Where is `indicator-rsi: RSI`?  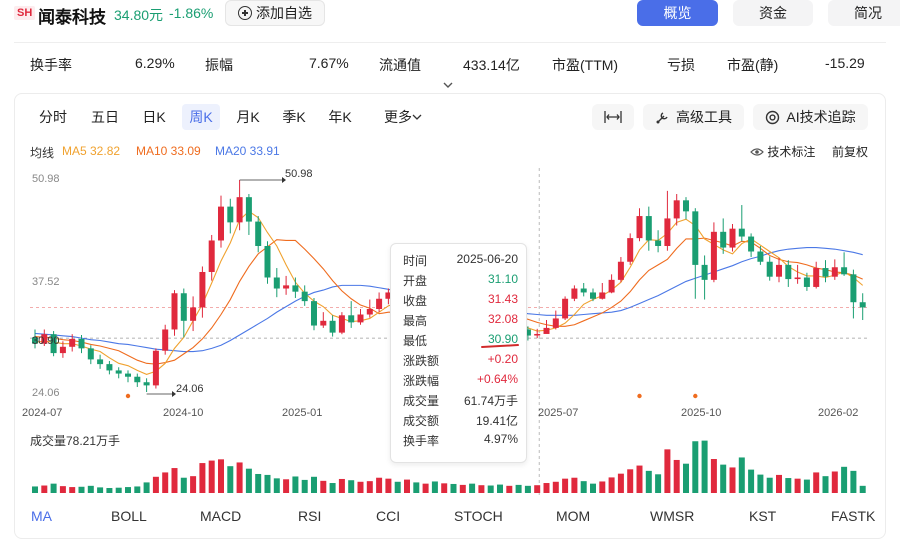
indicator-rsi: RSI is located at coordinates (310, 516).